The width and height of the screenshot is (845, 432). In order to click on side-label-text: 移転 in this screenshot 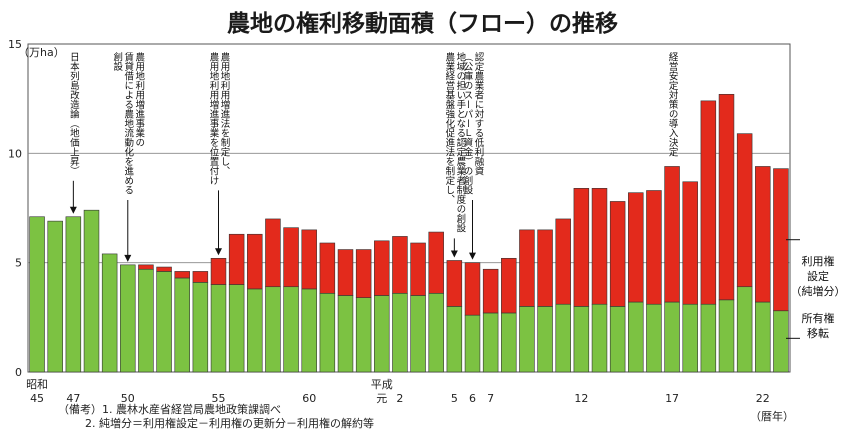, I will do `click(818, 333)`.